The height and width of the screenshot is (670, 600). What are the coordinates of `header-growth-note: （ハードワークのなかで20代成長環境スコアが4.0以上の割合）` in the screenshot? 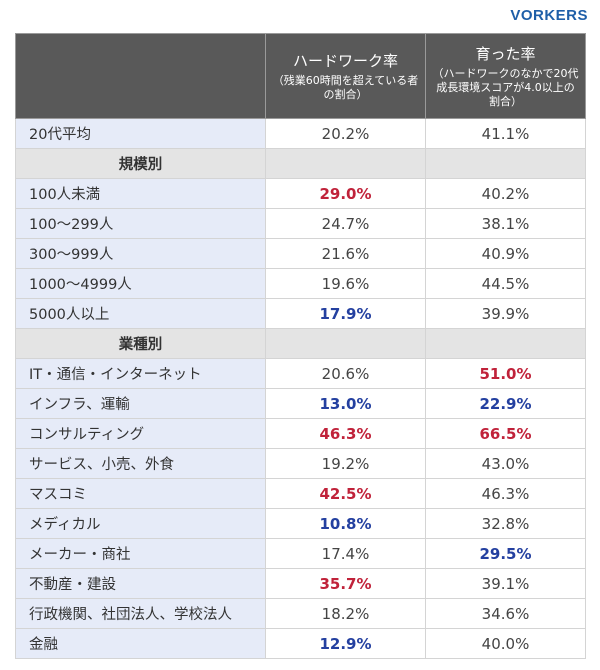 It's located at (505, 87).